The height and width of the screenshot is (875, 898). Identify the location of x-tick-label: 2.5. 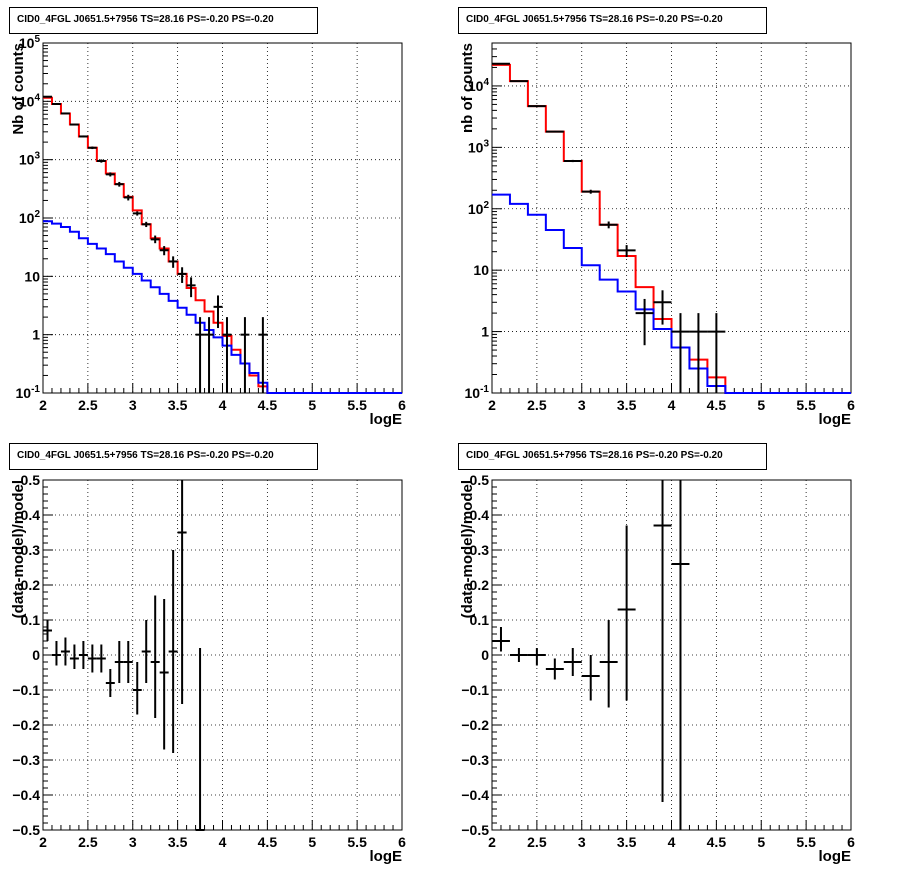
(537, 842).